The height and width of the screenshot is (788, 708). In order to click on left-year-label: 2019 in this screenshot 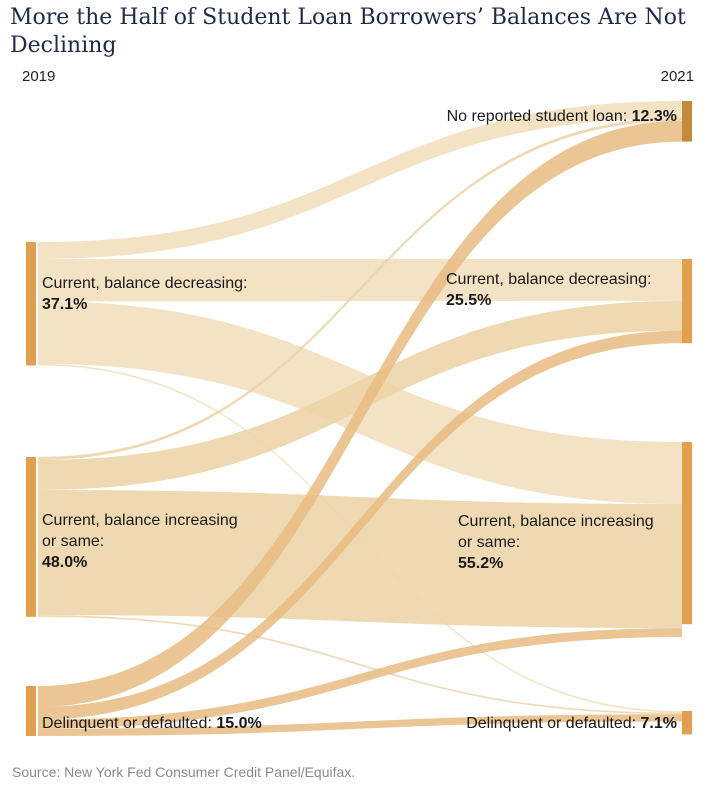, I will do `click(39, 76)`.